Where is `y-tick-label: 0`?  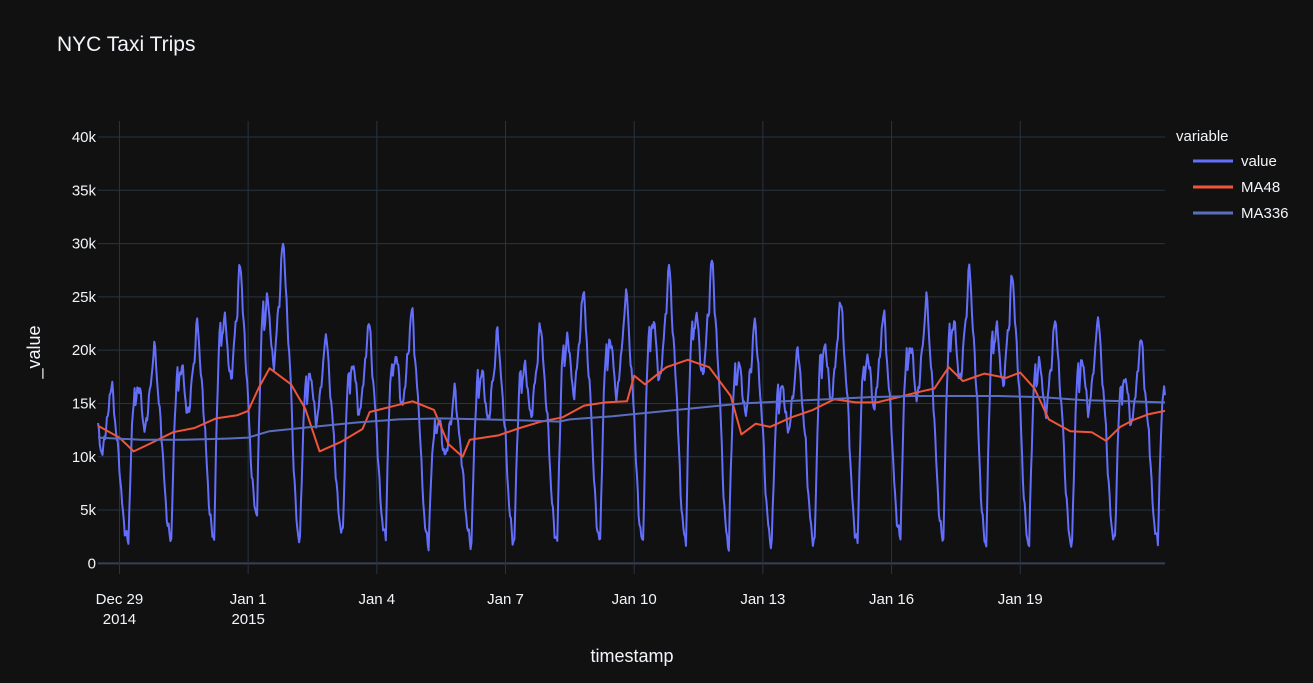
y-tick-label: 0 is located at coordinates (92, 563).